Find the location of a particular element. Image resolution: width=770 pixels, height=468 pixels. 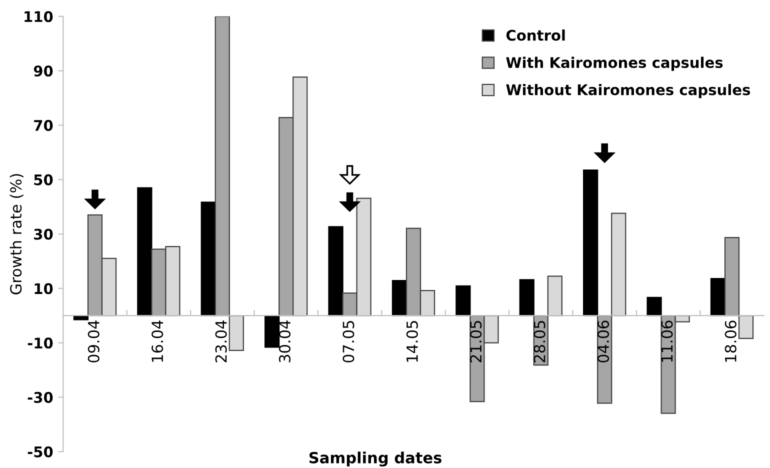

x-tick-label: 11.06 is located at coordinates (667, 341).